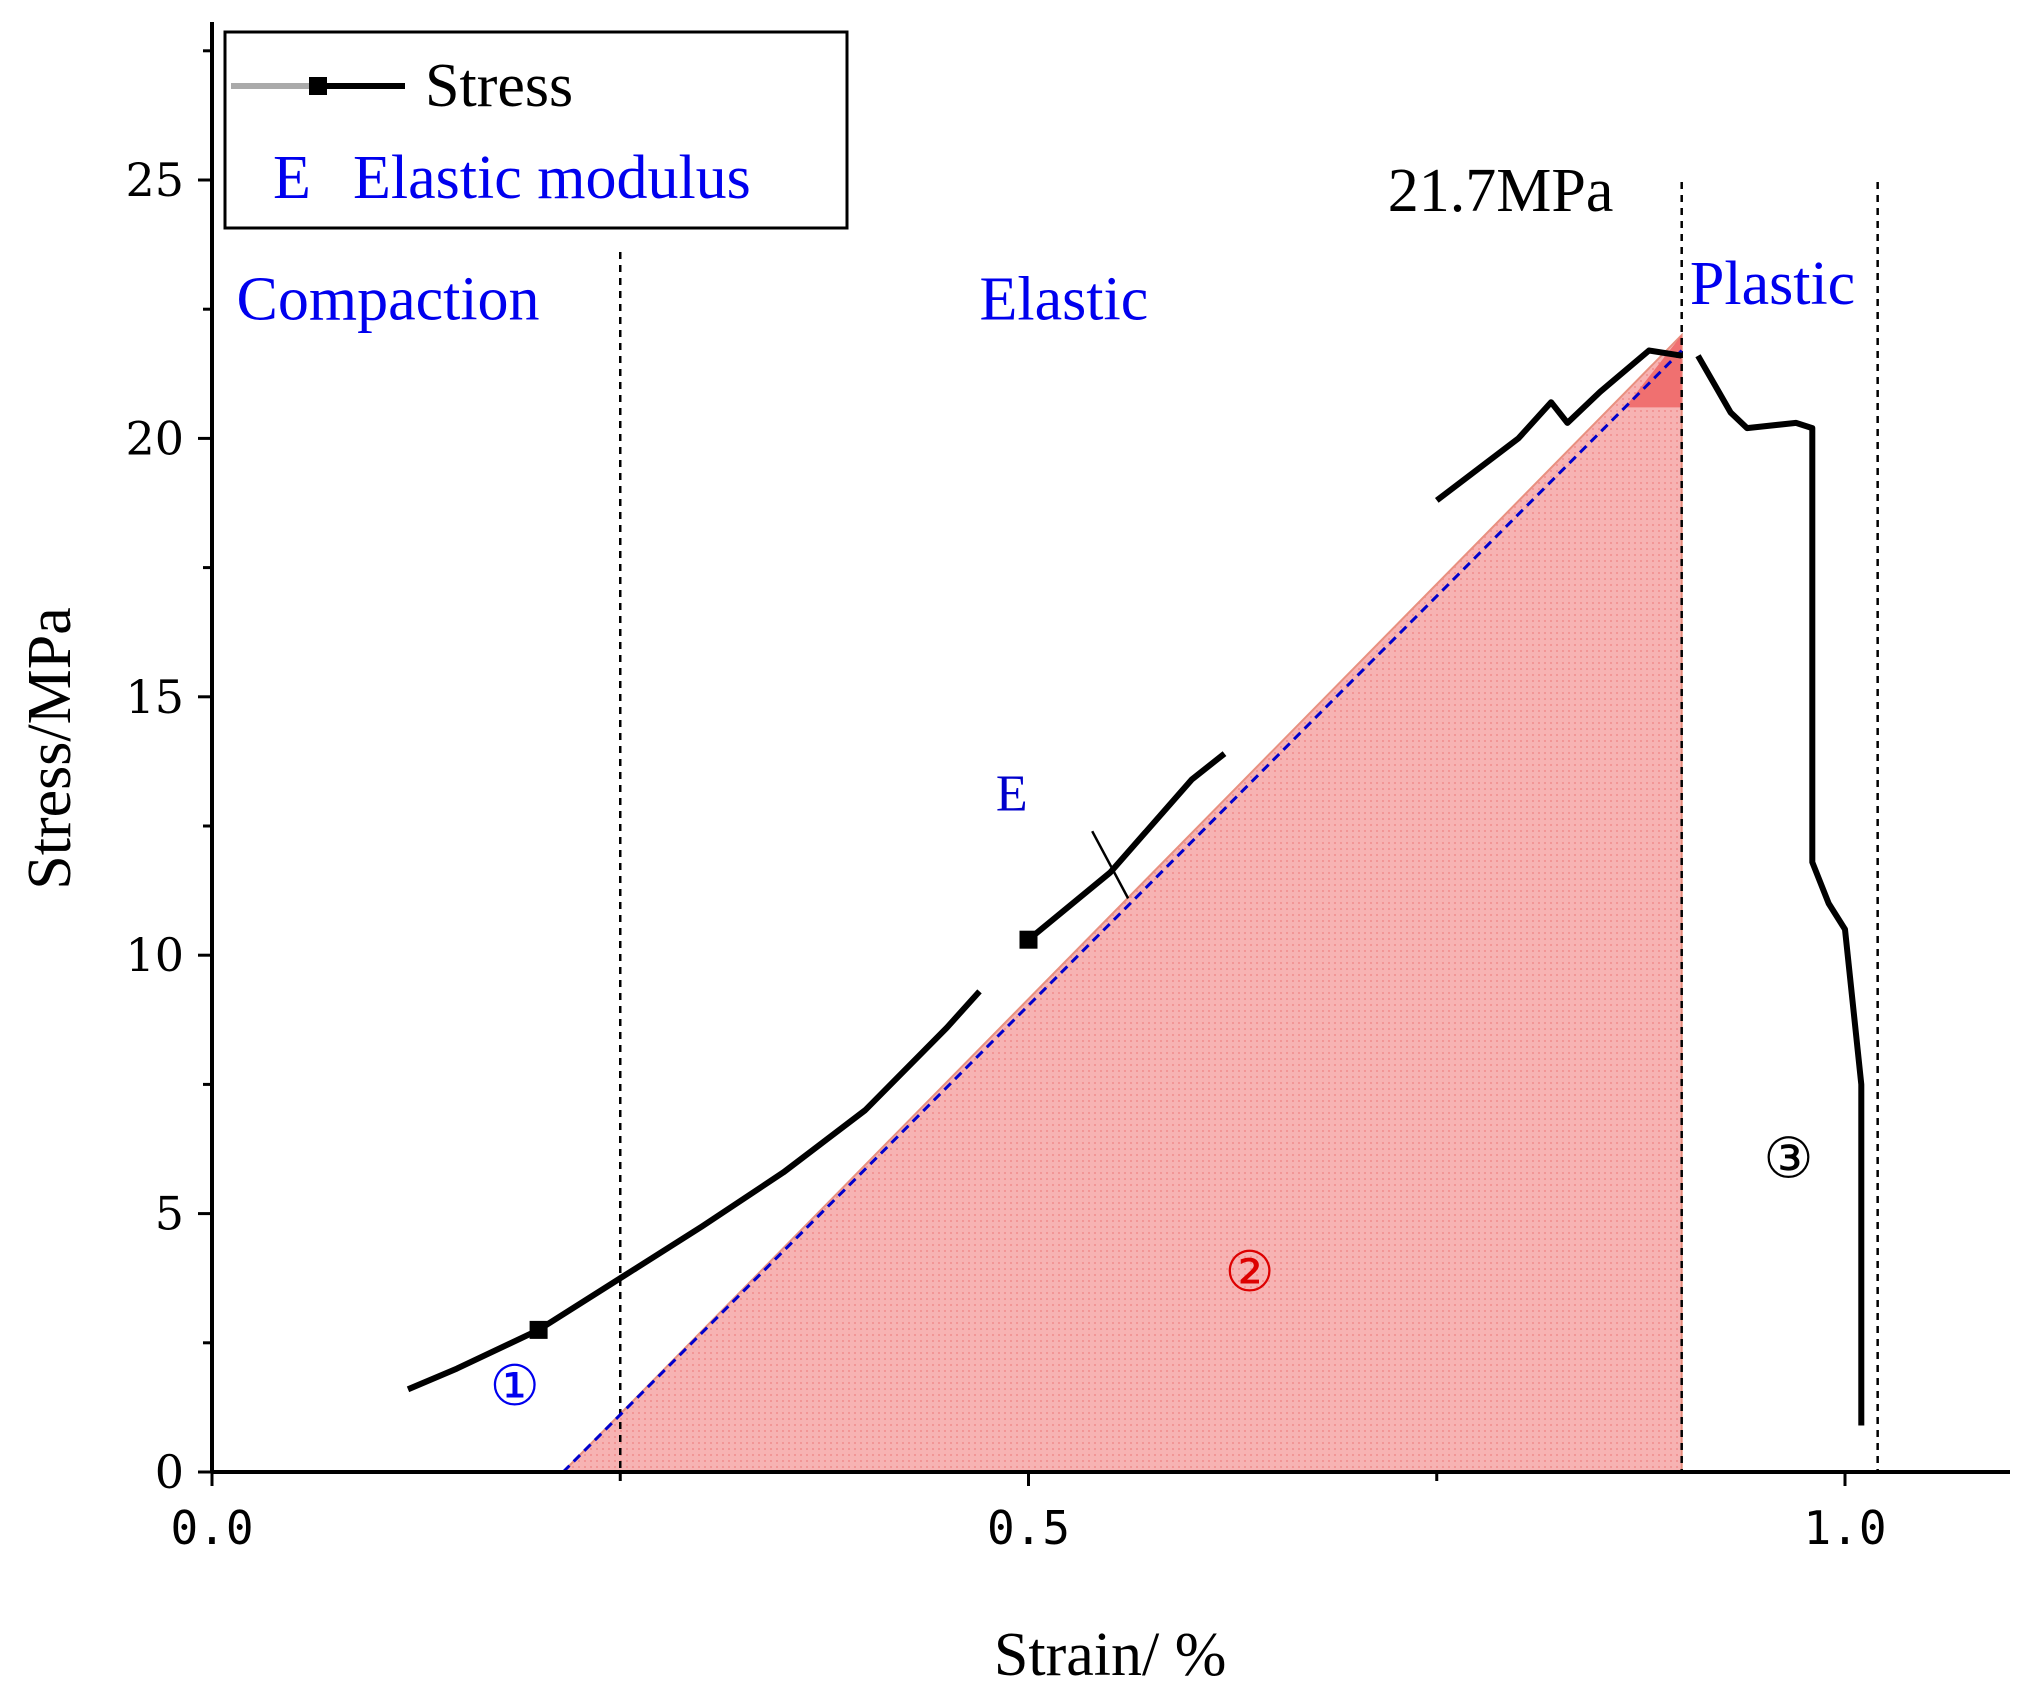 The image size is (2026, 1692). Describe the element at coordinates (154, 180) in the screenshot. I see `y-tick-label-25: 25` at that location.